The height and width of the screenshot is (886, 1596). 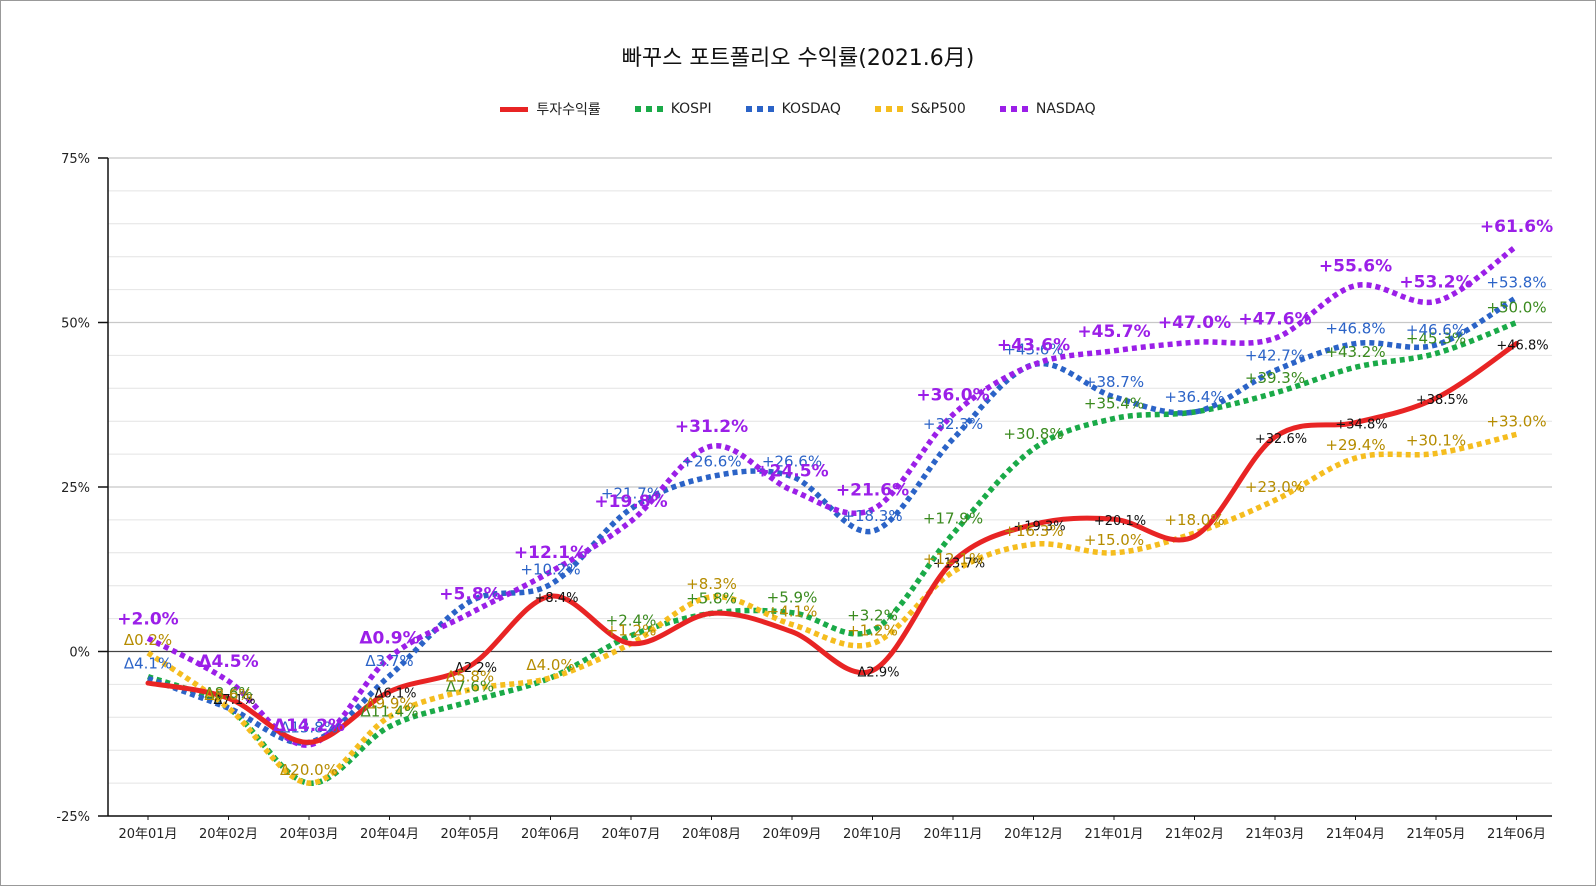 I want to click on data-label: +30.8%, so click(x=1033, y=434).